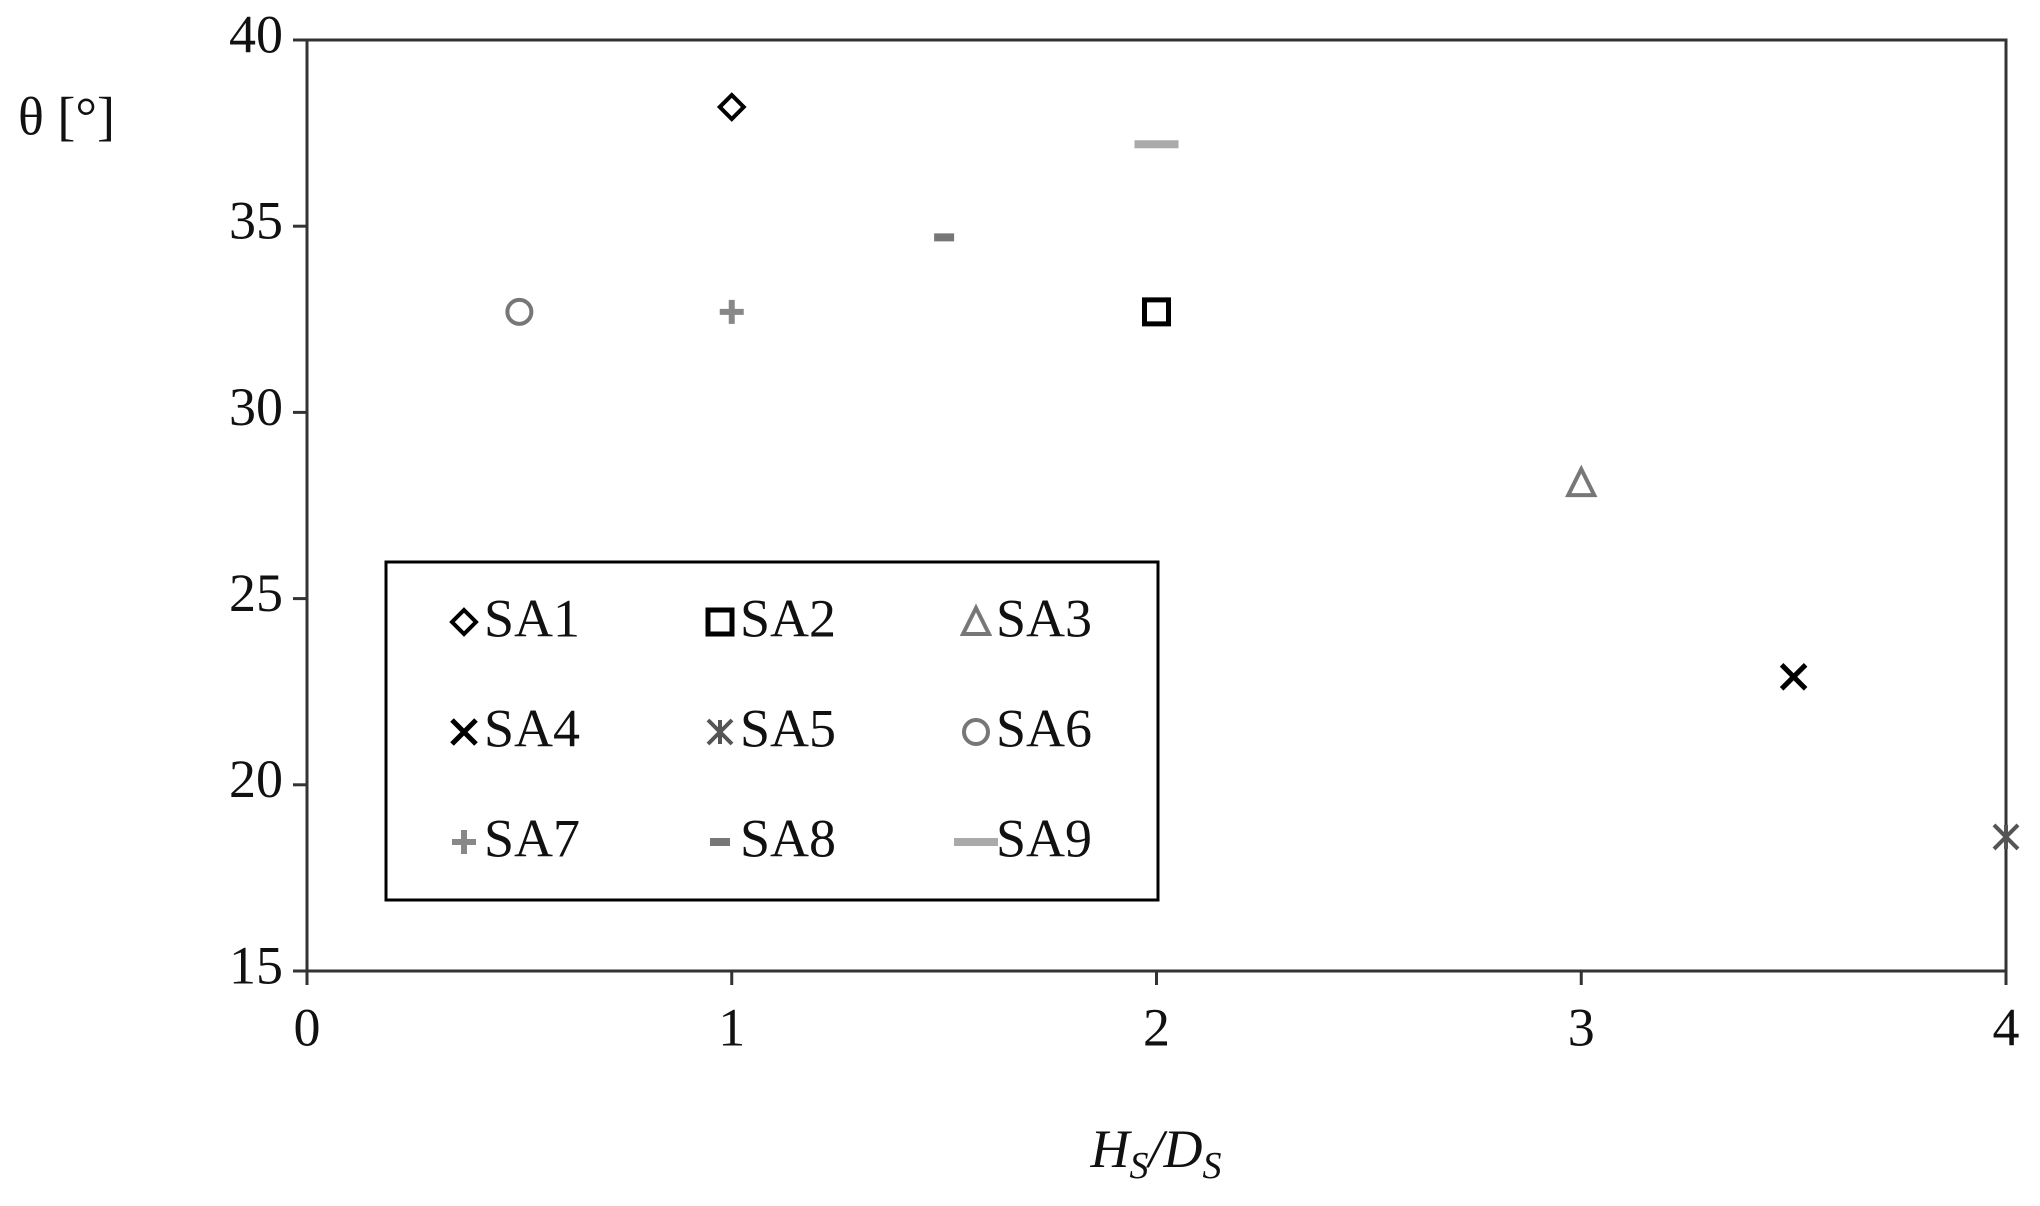 The height and width of the screenshot is (1206, 2040). I want to click on legend-label: SA2, so click(788, 618).